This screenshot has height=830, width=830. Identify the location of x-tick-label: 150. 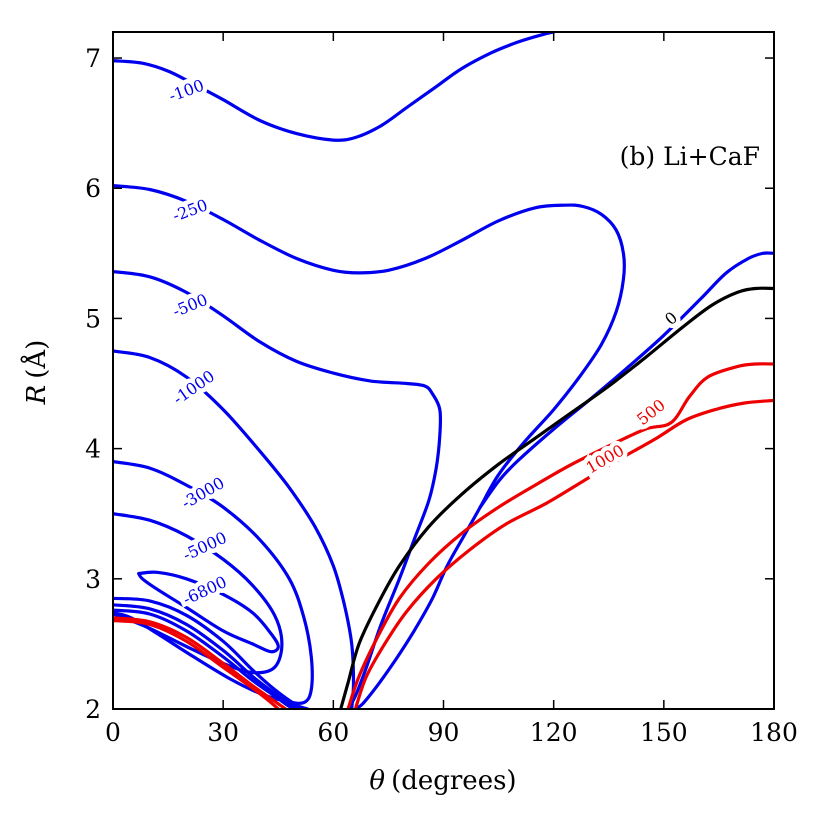
(664, 732).